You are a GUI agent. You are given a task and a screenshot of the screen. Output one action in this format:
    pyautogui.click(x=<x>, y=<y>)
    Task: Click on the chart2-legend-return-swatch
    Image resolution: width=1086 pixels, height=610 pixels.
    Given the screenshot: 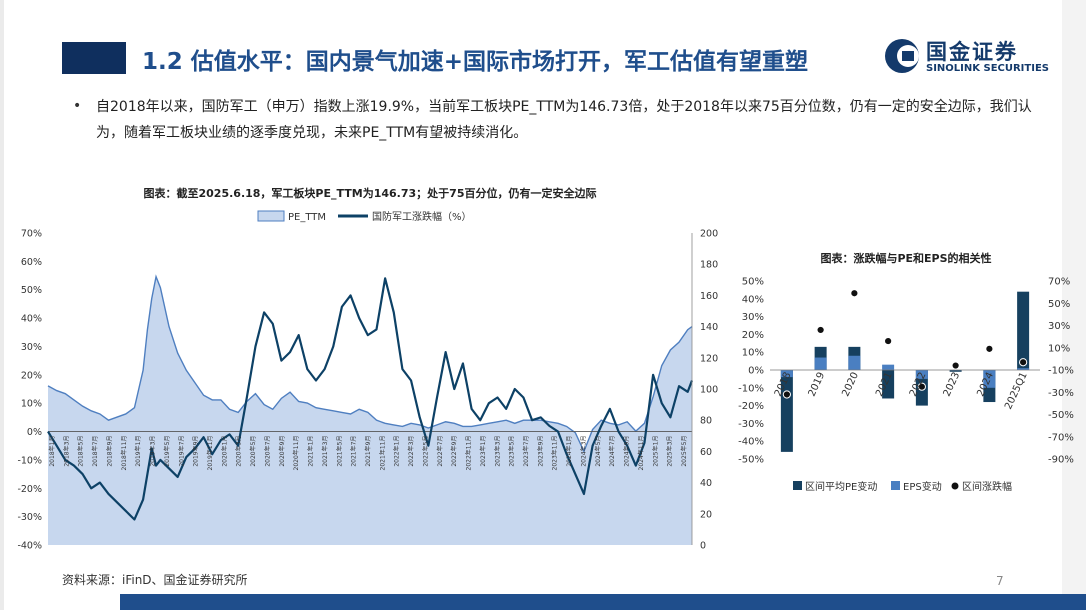 What is the action you would take?
    pyautogui.click(x=955, y=486)
    